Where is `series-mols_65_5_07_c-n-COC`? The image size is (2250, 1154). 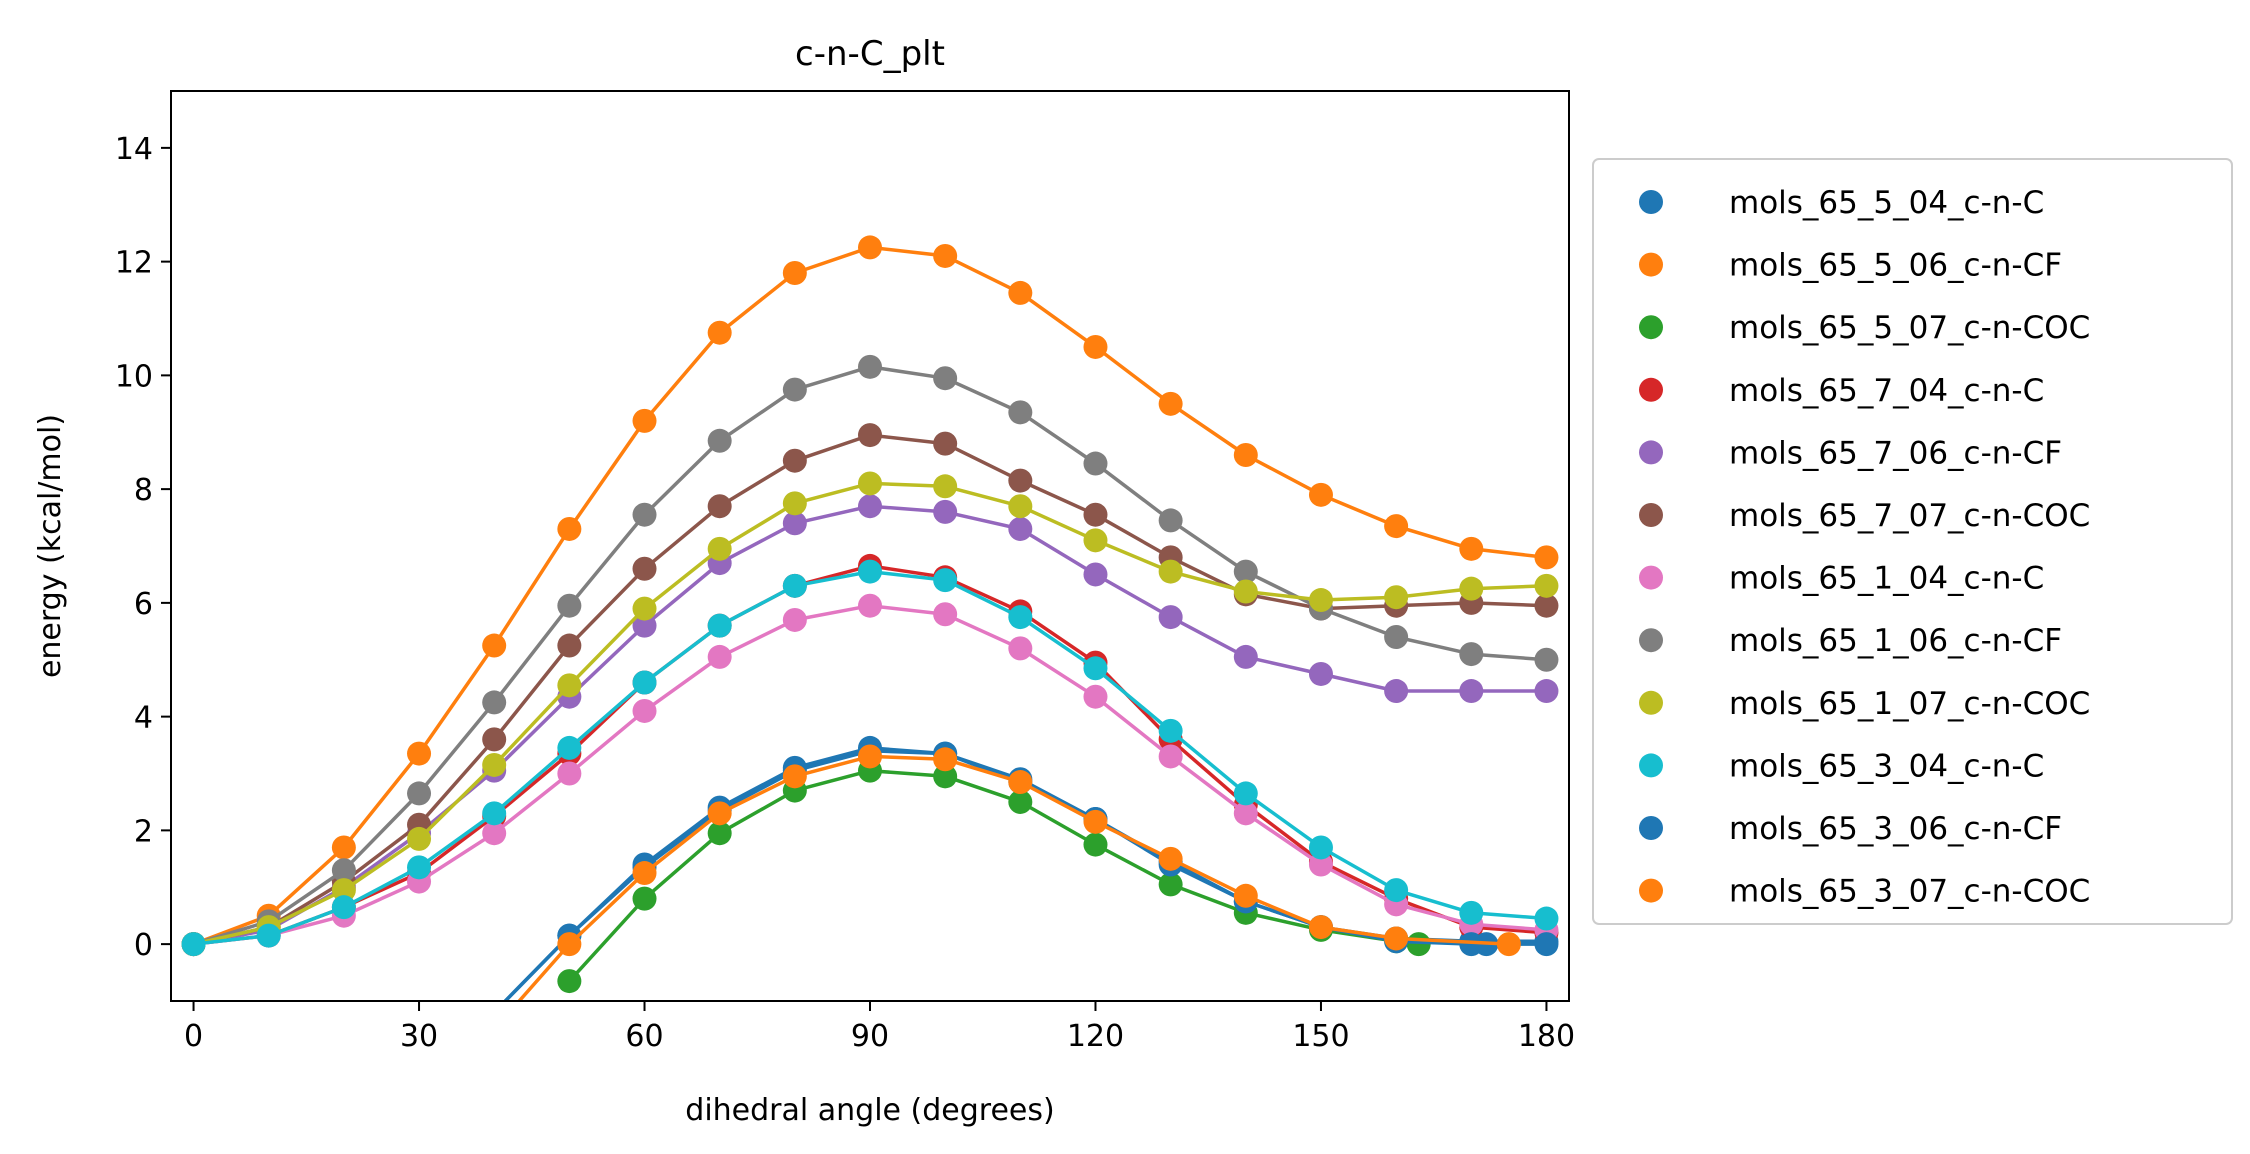
series-mols_65_5_07_c-n-COC is located at coordinates (994, 876).